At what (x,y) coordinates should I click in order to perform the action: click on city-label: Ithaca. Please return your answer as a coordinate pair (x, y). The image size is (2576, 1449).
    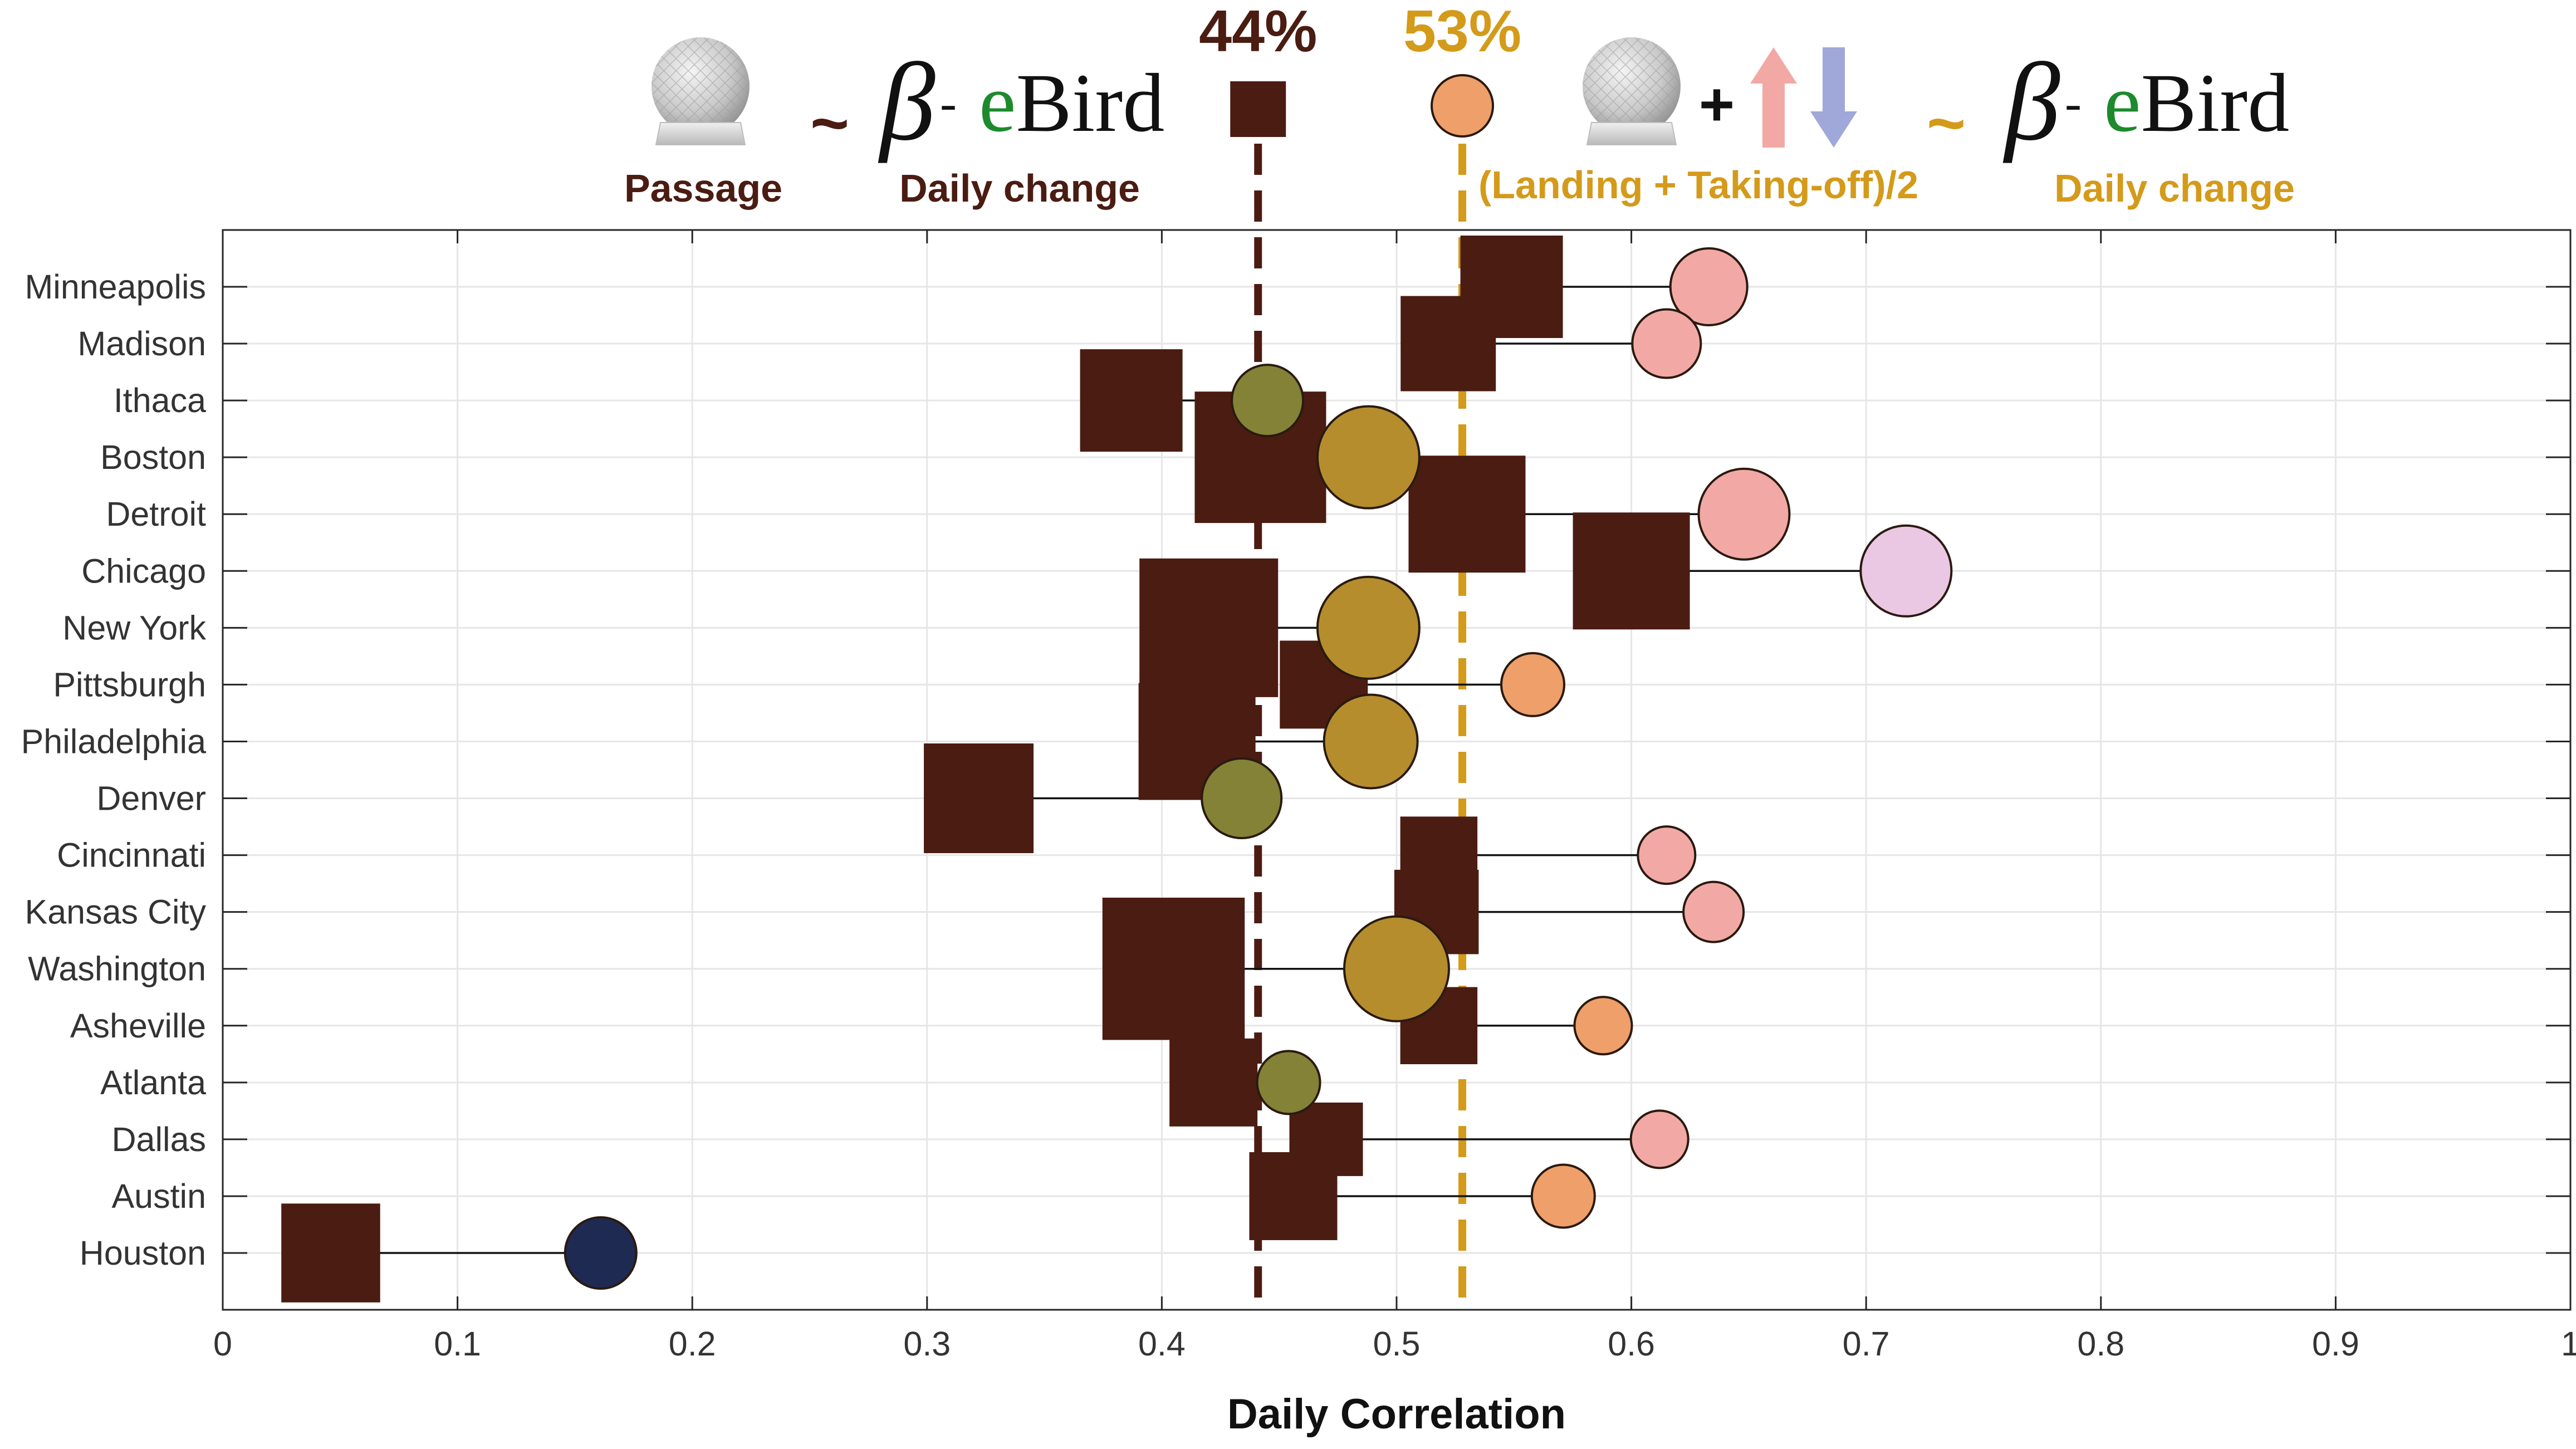
    Looking at the image, I should click on (160, 400).